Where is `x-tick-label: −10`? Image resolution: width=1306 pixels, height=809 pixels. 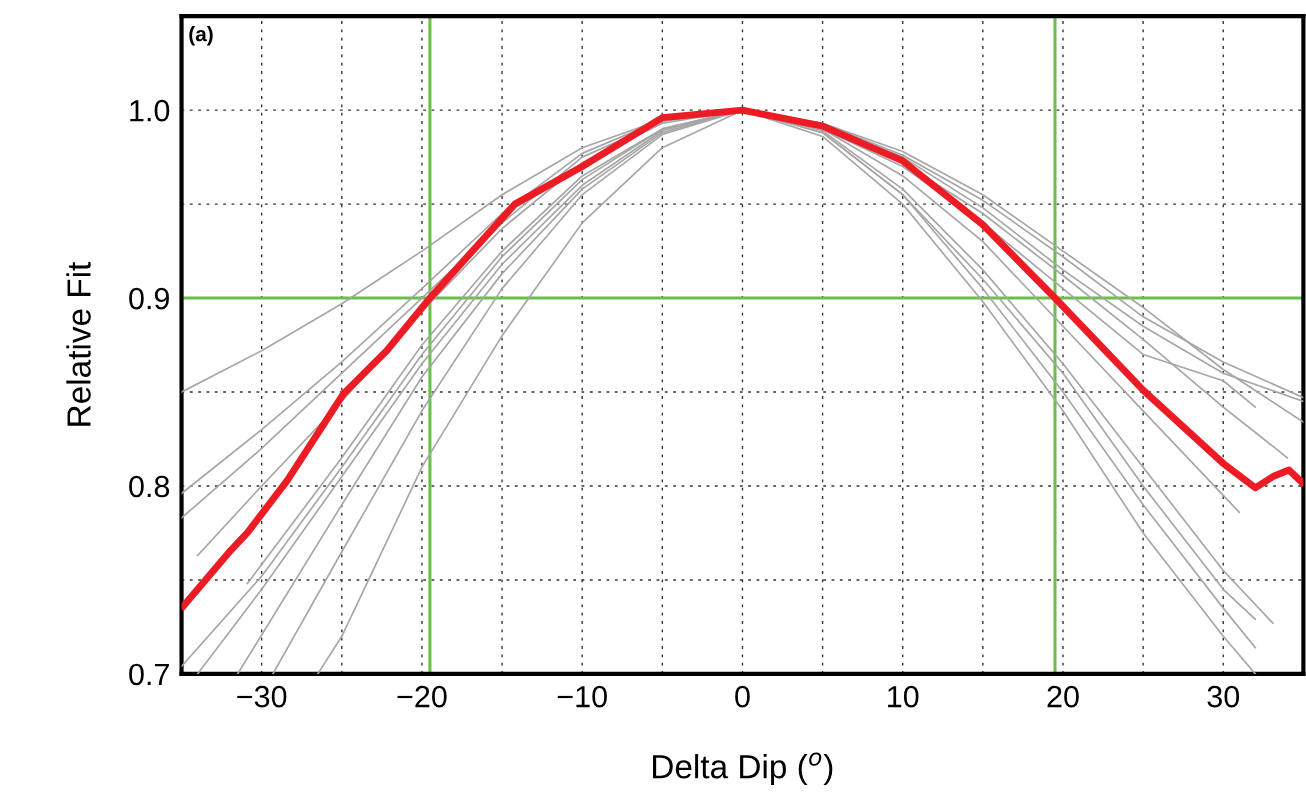
x-tick-label: −10 is located at coordinates (582, 696).